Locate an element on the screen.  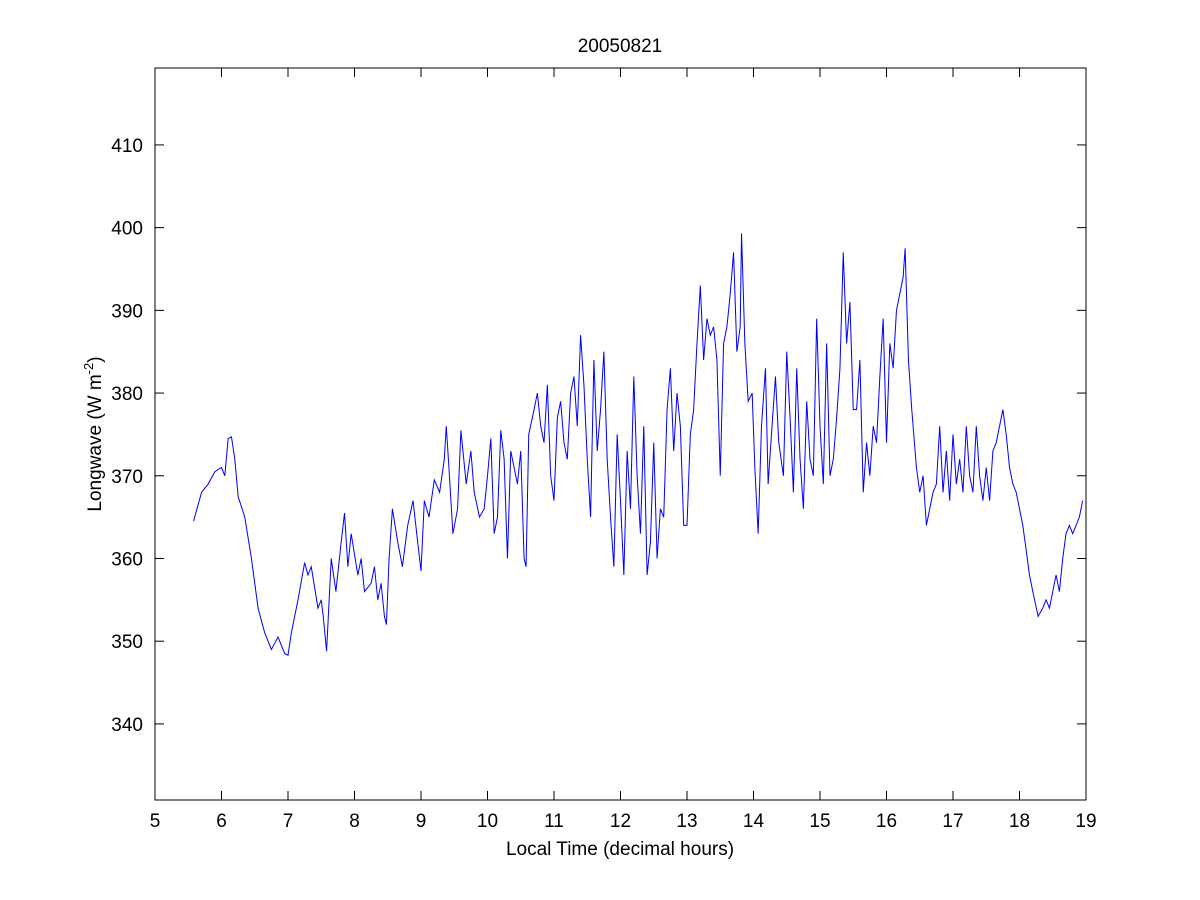
y-axis-label-end: ) is located at coordinates (95, 359).